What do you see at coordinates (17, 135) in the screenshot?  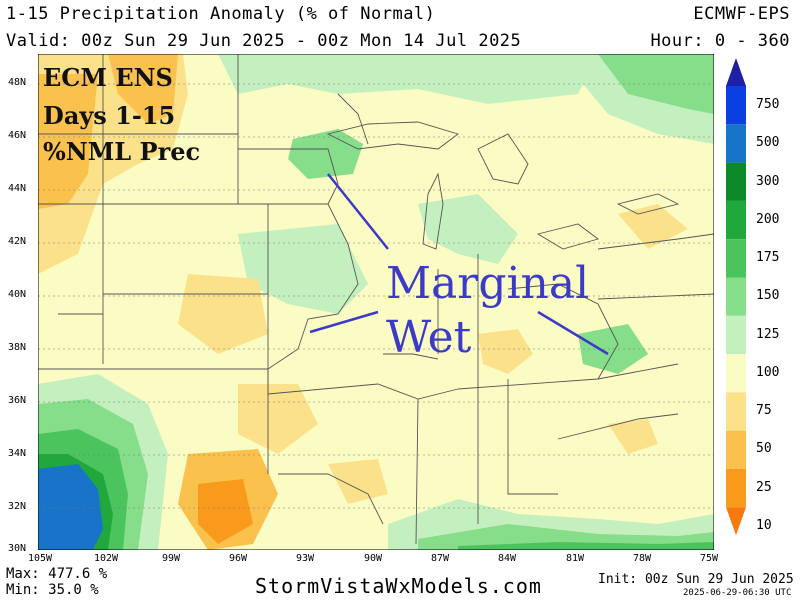 I see `lat-label: 46N` at bounding box center [17, 135].